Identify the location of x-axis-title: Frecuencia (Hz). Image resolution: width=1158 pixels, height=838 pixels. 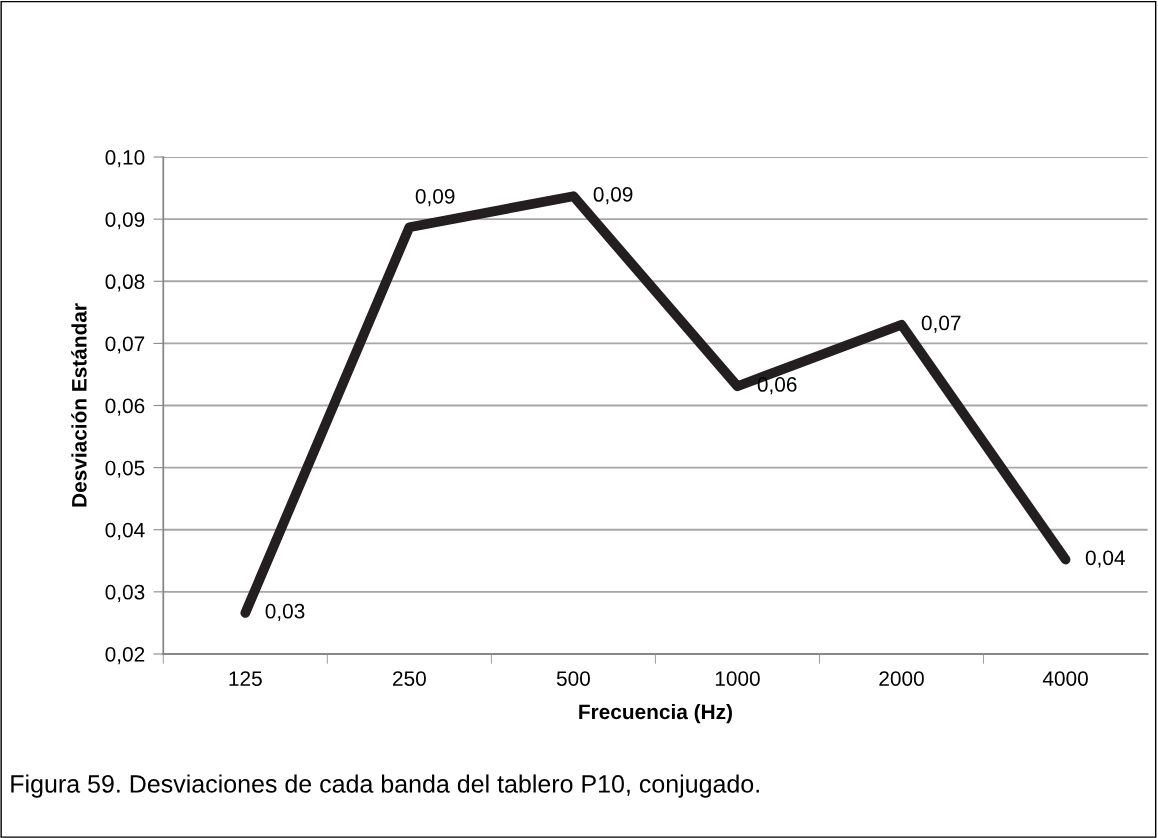
(655, 713).